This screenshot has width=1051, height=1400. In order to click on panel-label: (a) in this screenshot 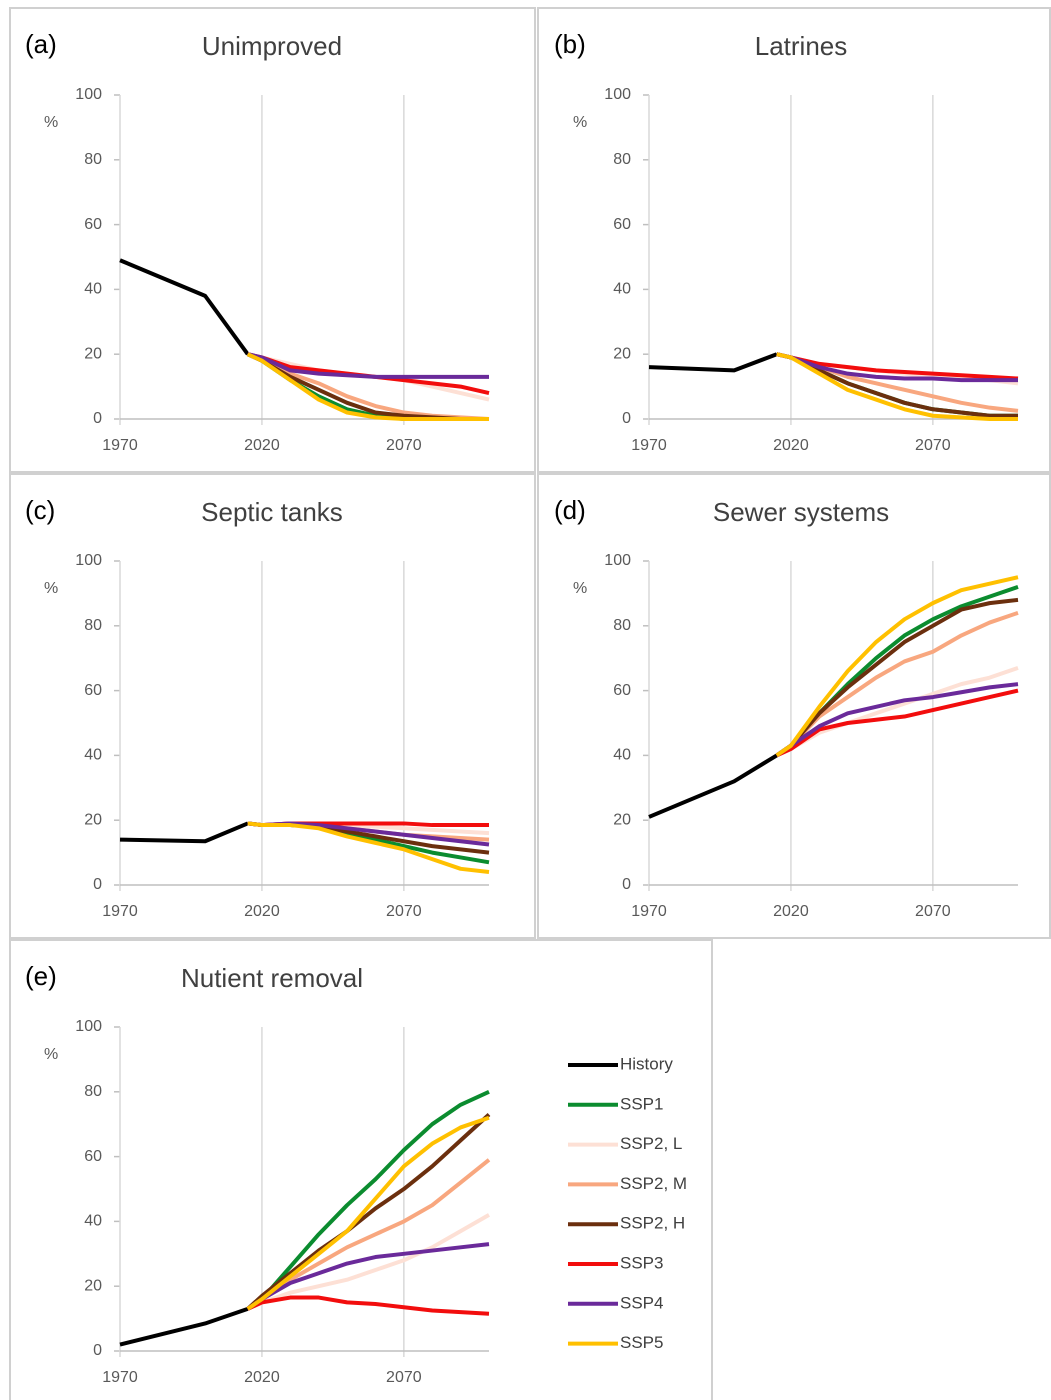, I will do `click(41, 44)`.